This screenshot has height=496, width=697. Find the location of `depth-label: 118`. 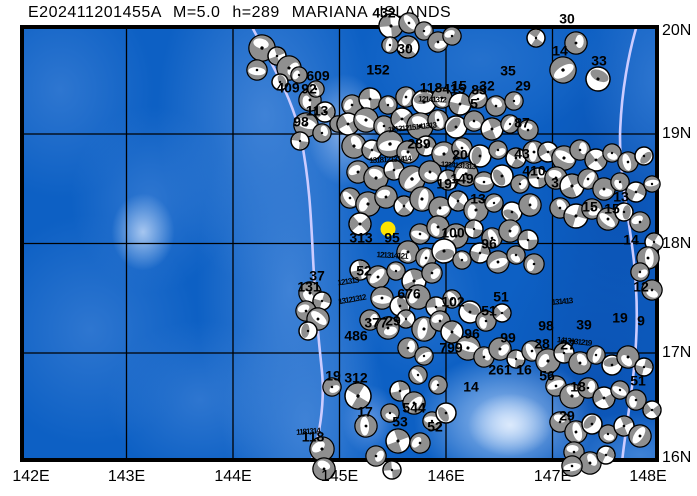

depth-label: 118 is located at coordinates (431, 87).